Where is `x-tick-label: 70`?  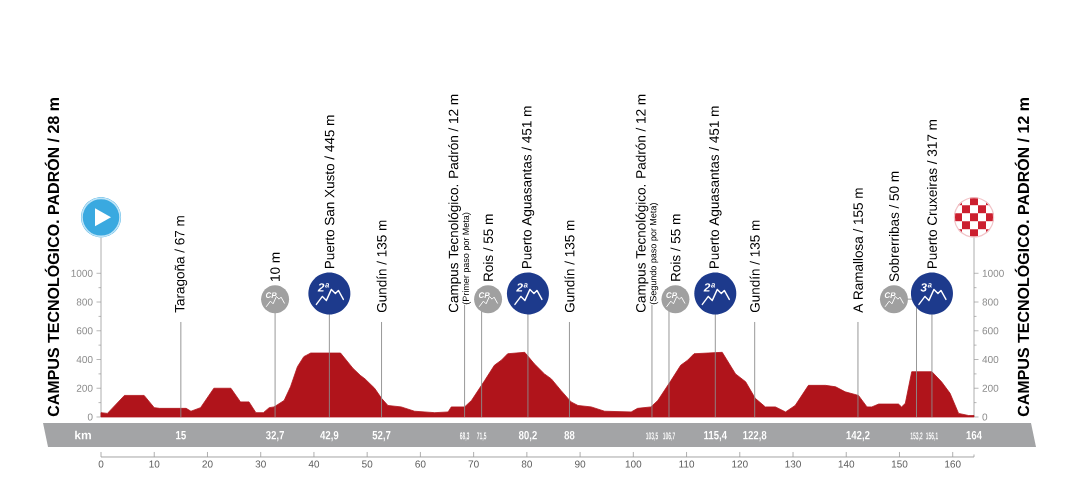
x-tick-label: 70 is located at coordinates (473, 464).